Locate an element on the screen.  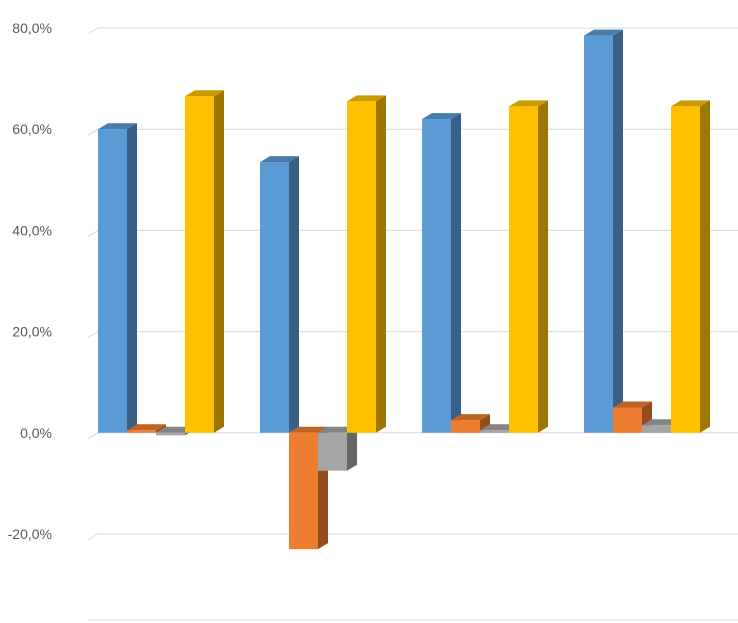
y-tick-label: 40,0% is located at coordinates (32, 230).